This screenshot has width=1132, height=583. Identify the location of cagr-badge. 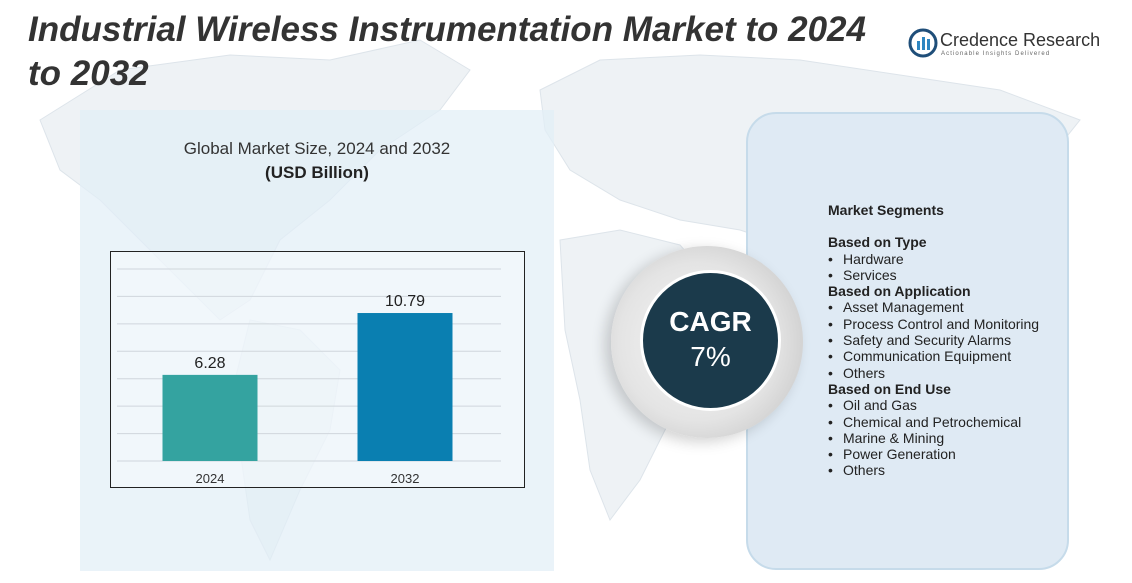
(710, 340).